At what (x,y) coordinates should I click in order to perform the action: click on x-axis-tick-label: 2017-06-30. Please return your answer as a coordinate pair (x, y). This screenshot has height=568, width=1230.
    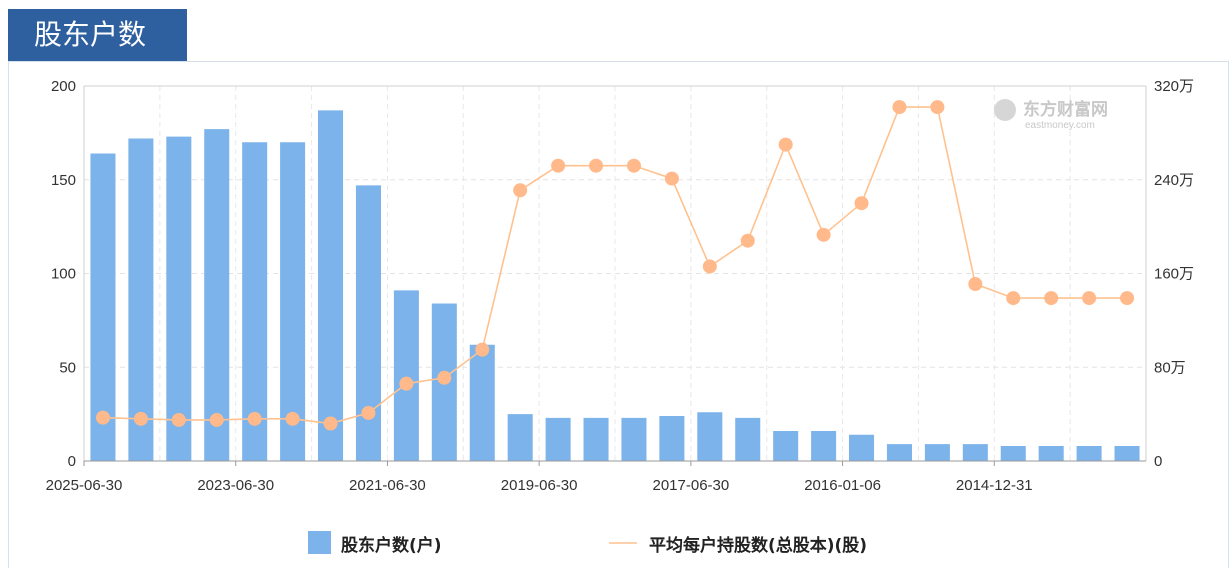
    Looking at the image, I should click on (690, 485).